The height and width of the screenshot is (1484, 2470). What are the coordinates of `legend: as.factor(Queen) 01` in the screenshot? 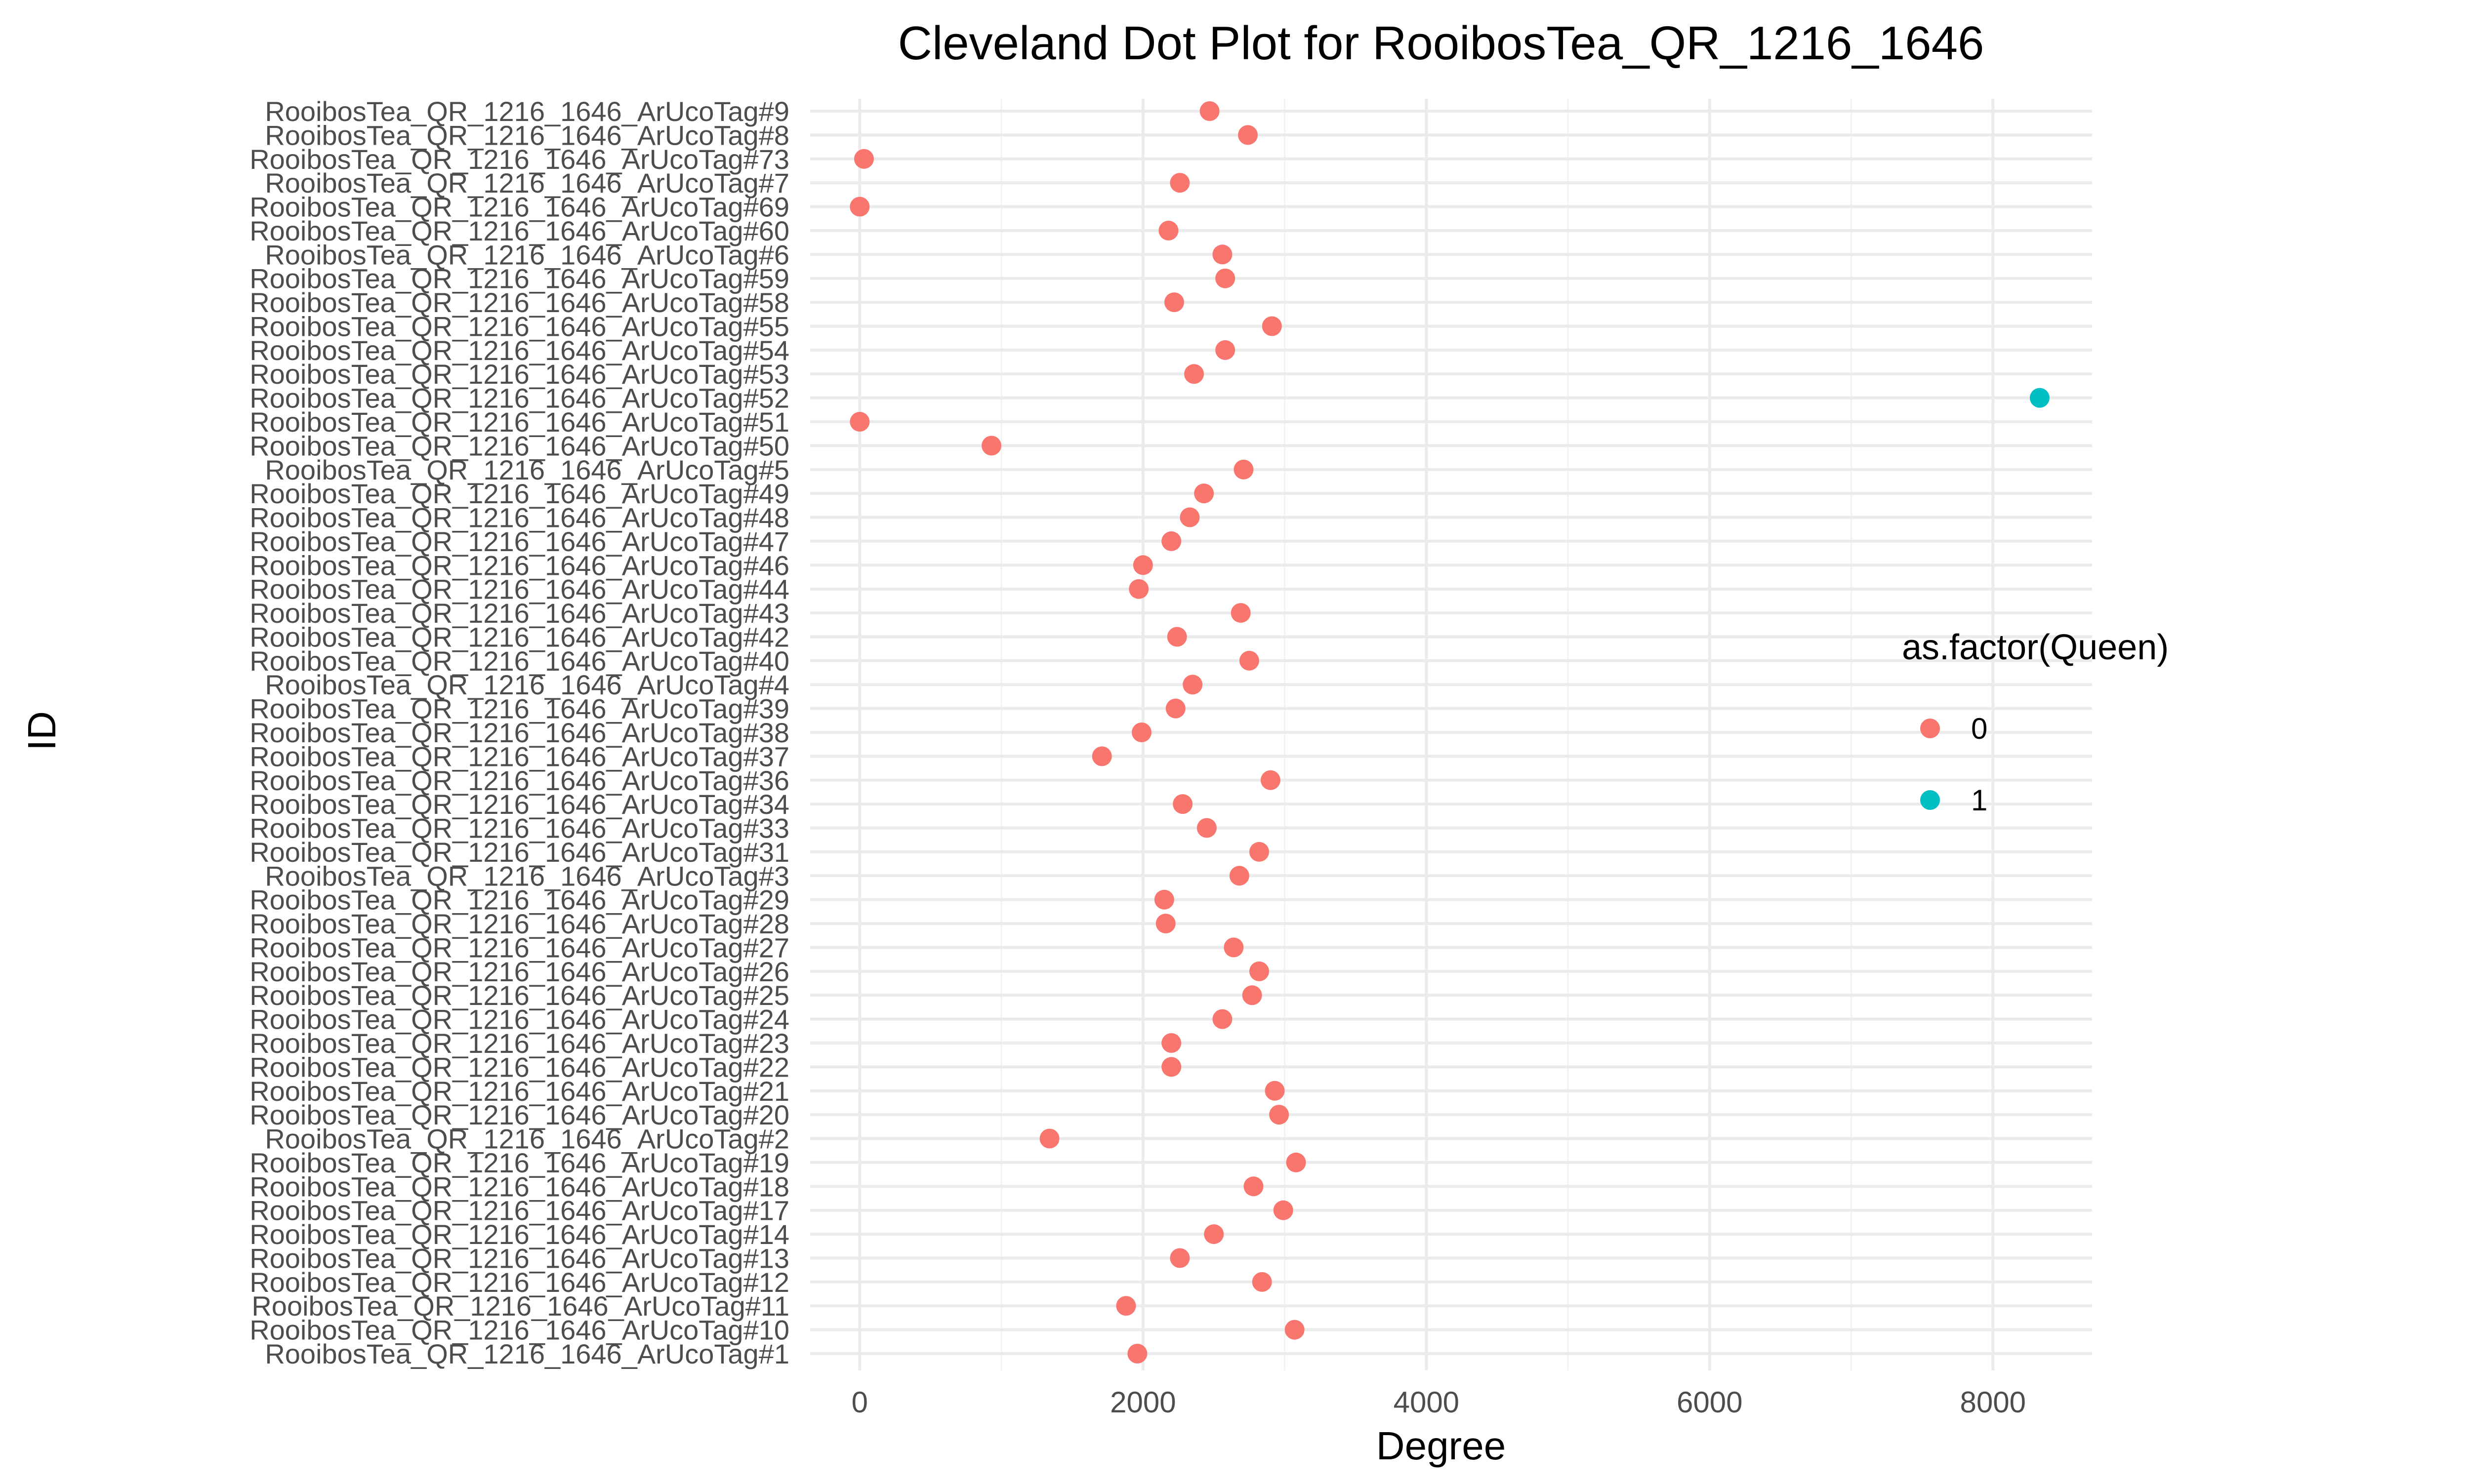 It's located at (2035, 722).